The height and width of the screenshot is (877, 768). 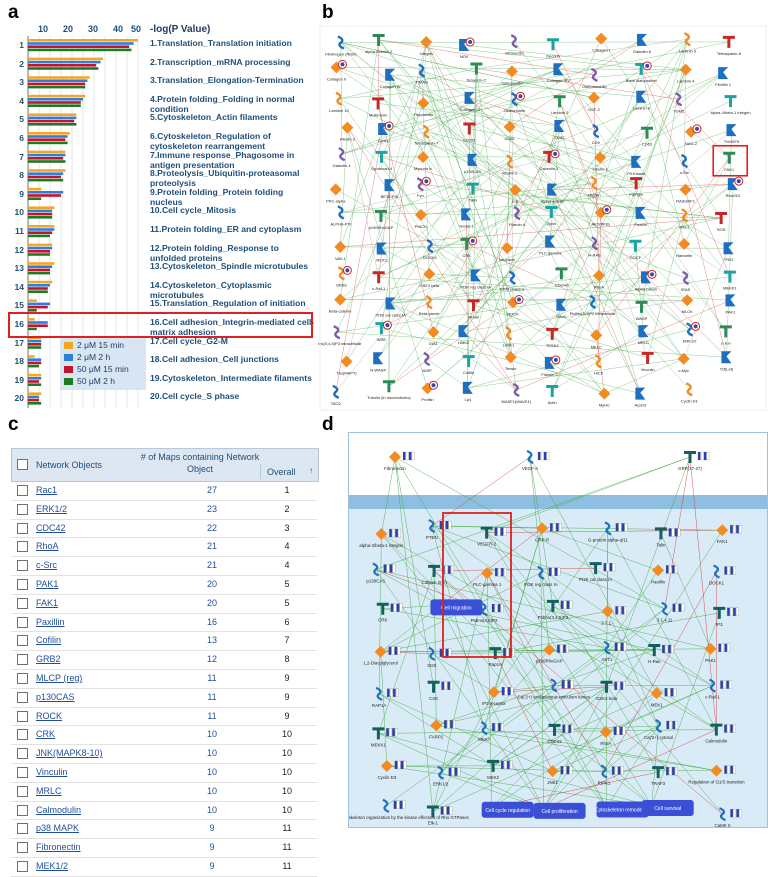 What do you see at coordinates (311, 470) in the screenshot?
I see `sort-icon: ↑` at bounding box center [311, 470].